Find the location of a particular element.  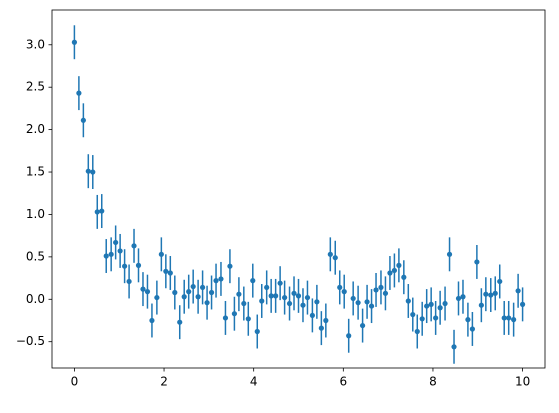

y-tick-label: 1.5 is located at coordinates (35, 172).